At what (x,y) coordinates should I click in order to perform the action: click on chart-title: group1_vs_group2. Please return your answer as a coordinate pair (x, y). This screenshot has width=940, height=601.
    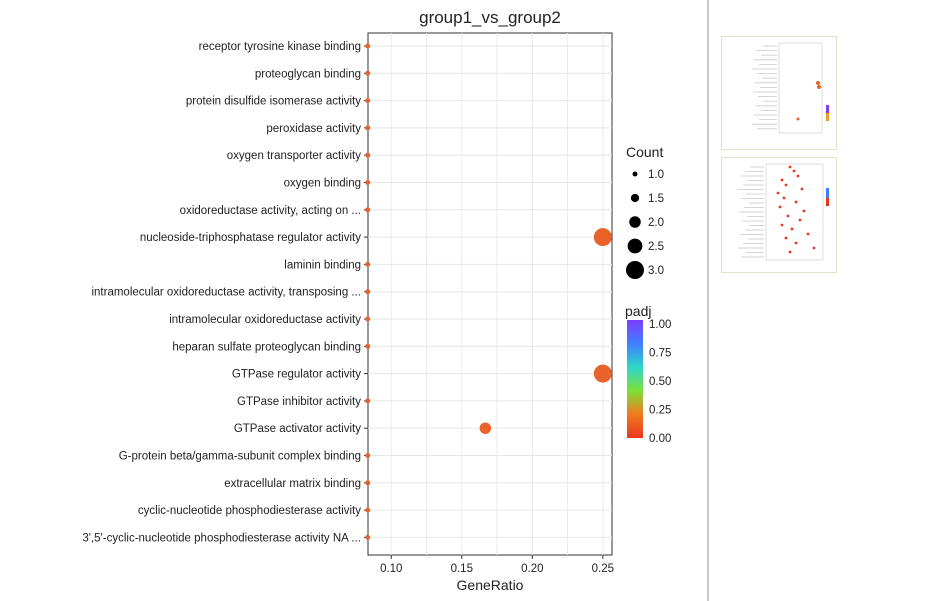
    Looking at the image, I should click on (490, 17).